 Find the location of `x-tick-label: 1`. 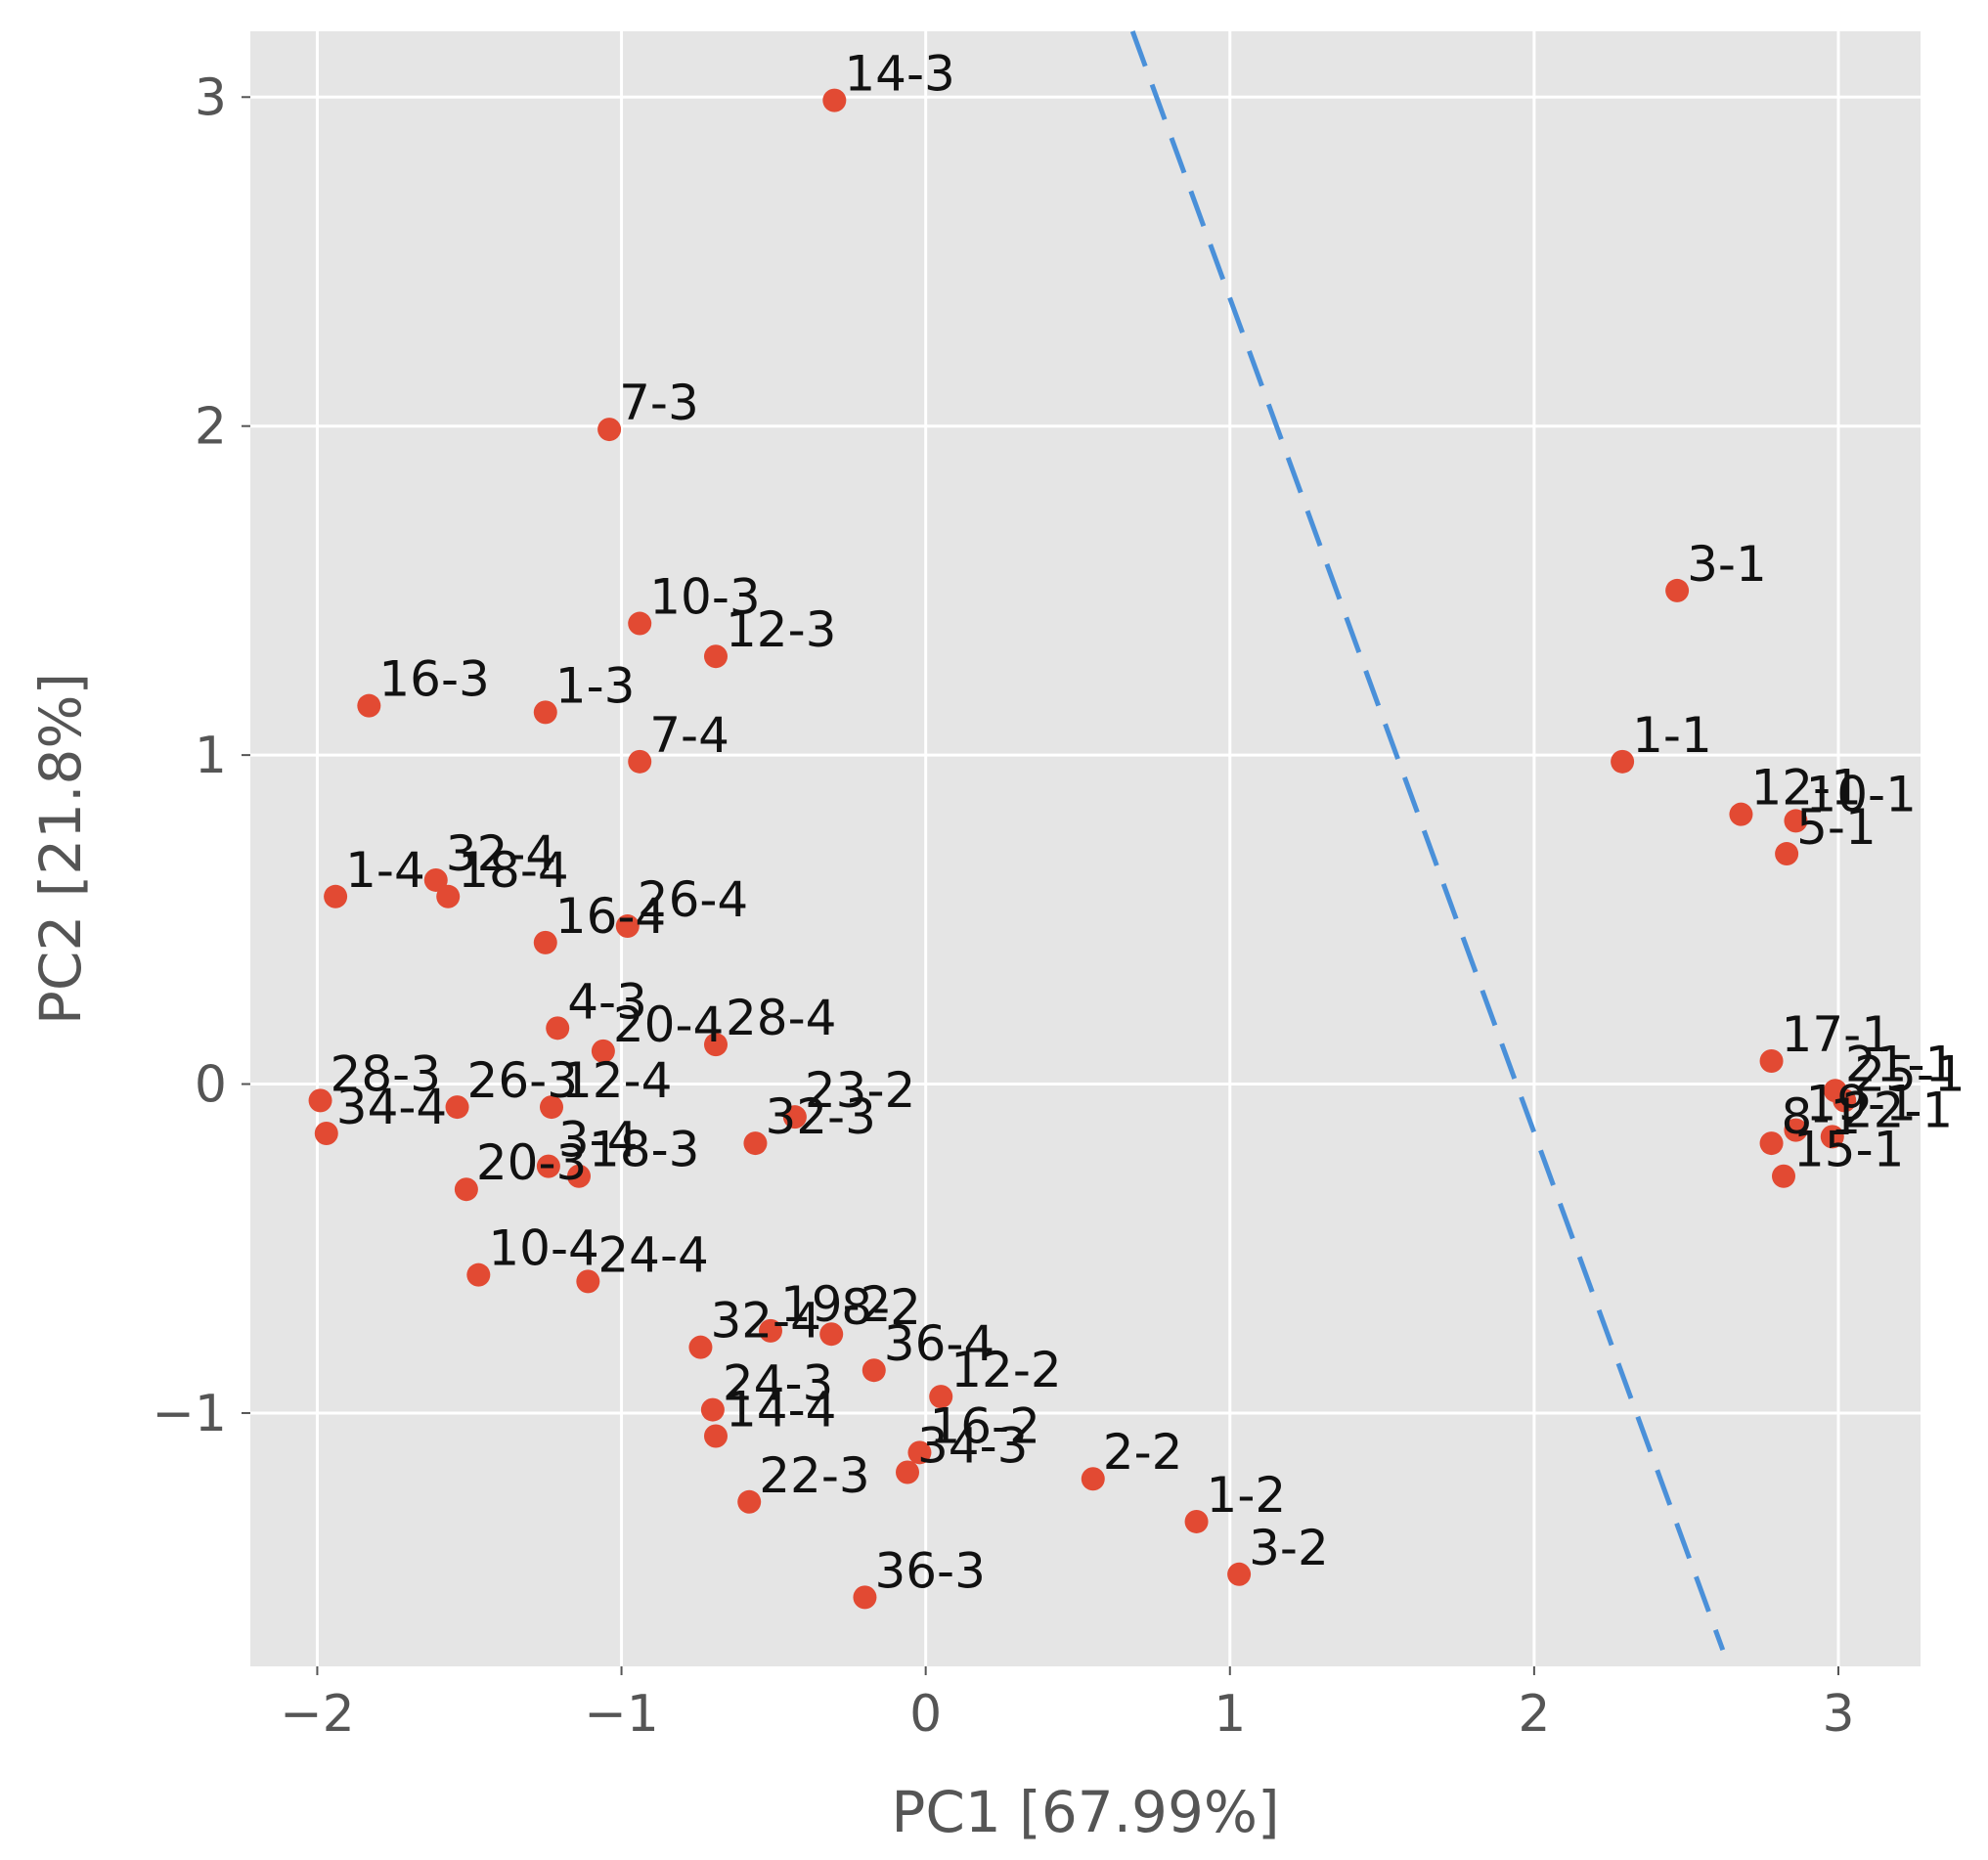

x-tick-label: 1 is located at coordinates (1230, 1714).